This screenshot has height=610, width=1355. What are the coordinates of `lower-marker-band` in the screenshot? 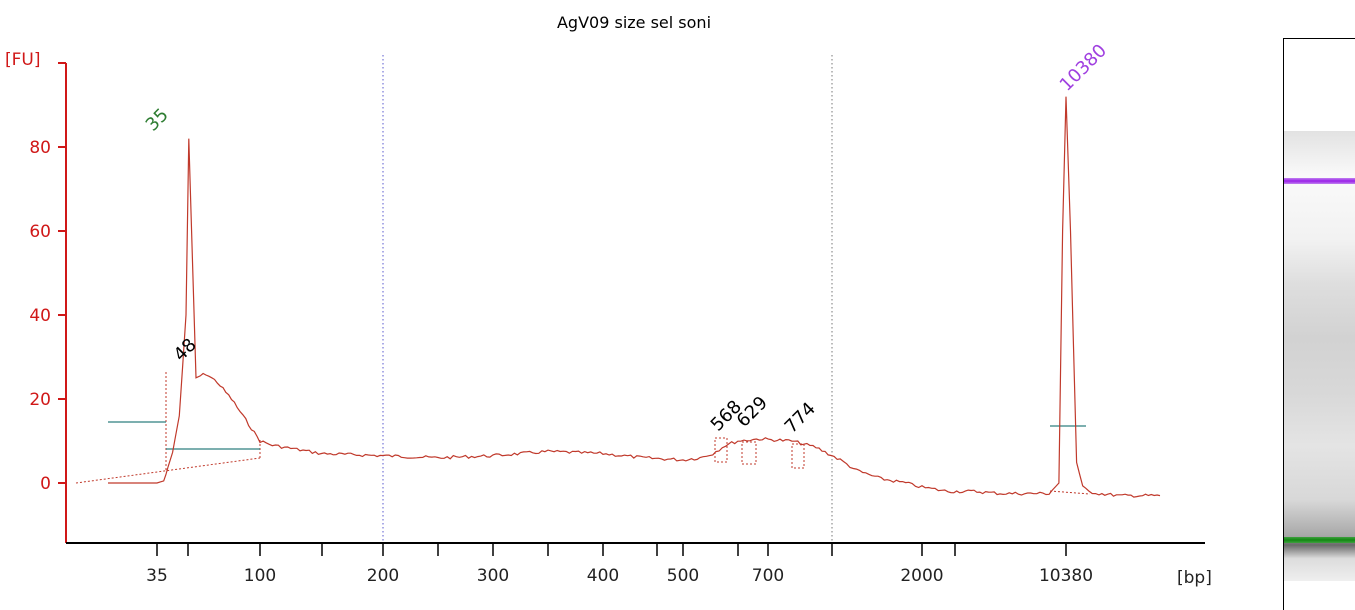 It's located at (1319, 540).